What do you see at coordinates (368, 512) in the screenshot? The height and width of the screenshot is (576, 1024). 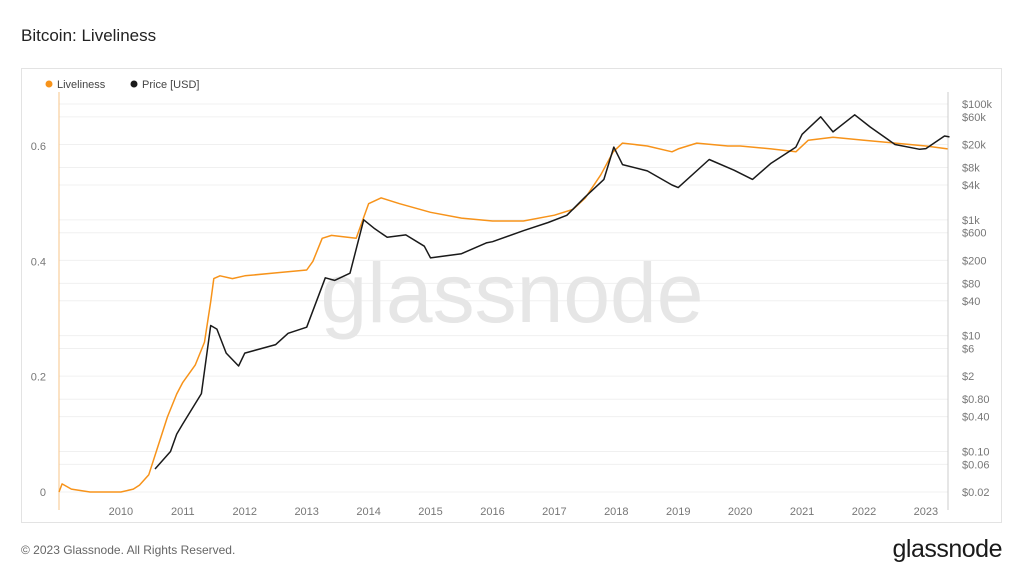 I see `x-tick-label: 2014` at bounding box center [368, 512].